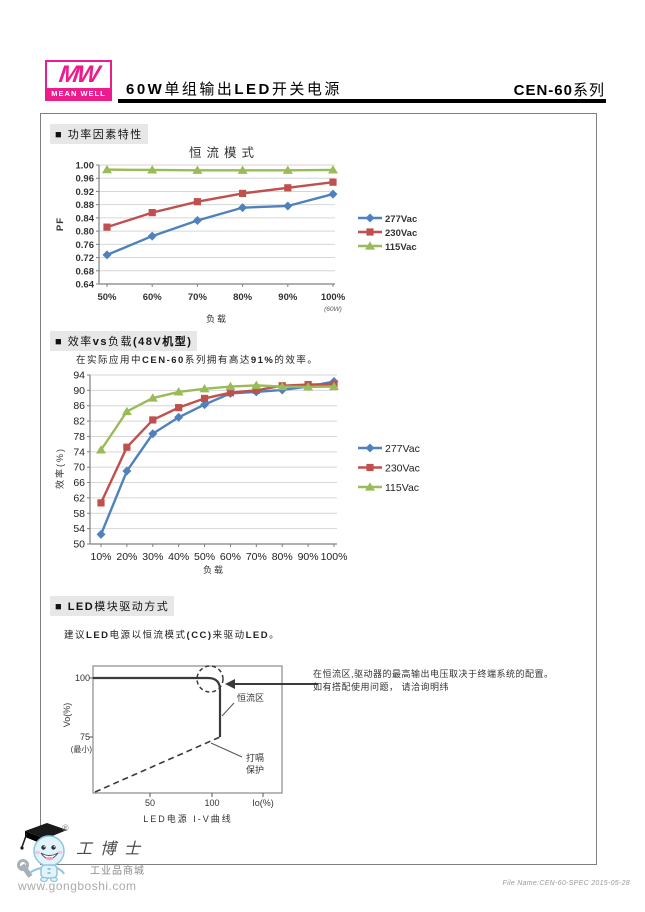  Describe the element at coordinates (234, 89) in the screenshot. I see `page-title: 60W单组输出LED开关电源` at that location.